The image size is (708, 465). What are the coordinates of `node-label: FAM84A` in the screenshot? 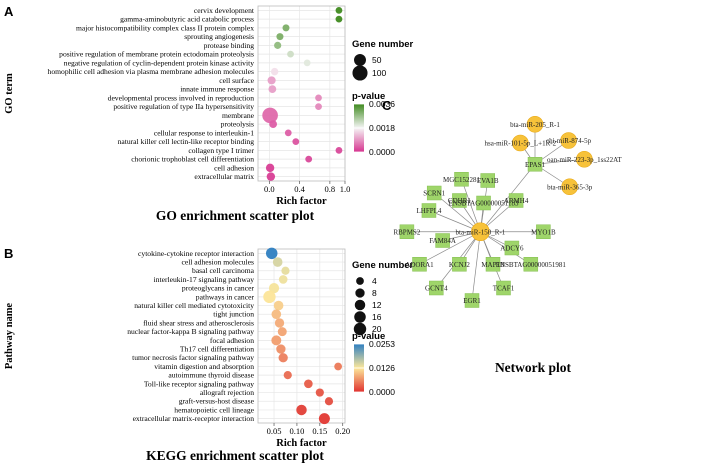 It's located at (442, 241).